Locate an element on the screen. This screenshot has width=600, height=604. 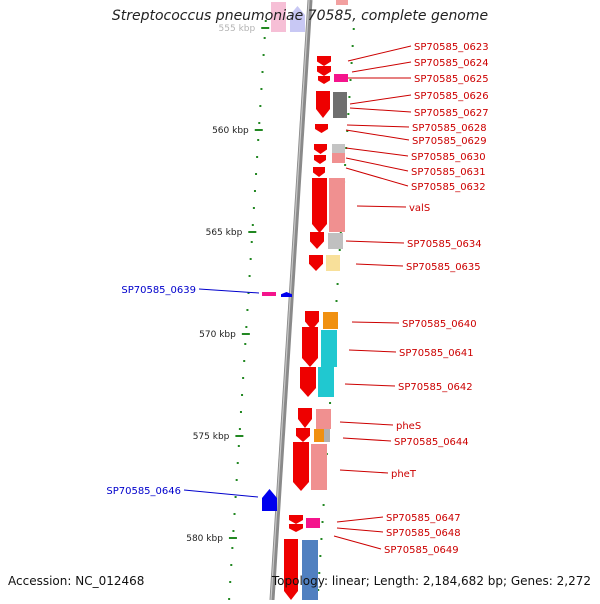
gene-label: SP70585_0628 is located at coordinates (449, 128).